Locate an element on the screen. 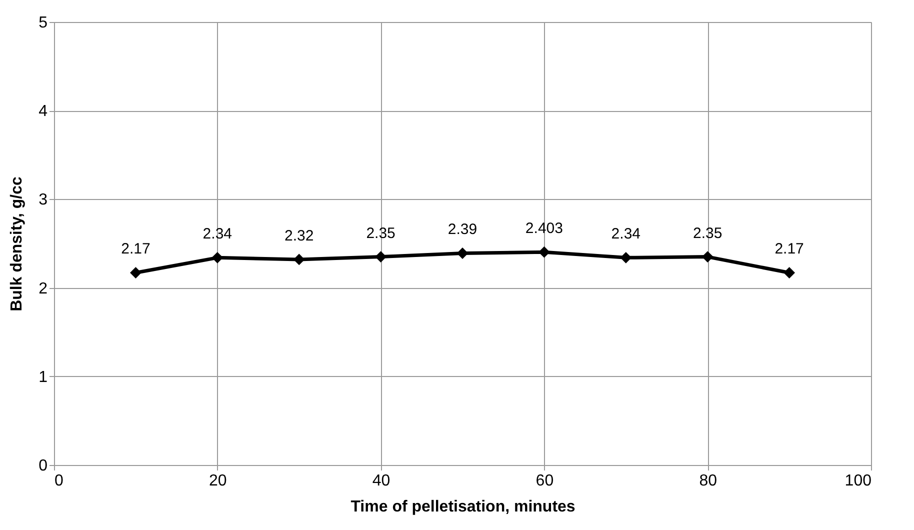  y-axis-title: Bulk density, g/cc is located at coordinates (17, 244).